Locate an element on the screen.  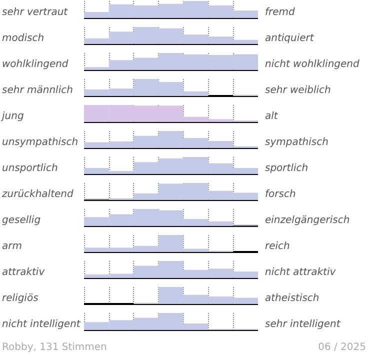
y2-axis-title: einzelgängerisch is located at coordinates (307, 221).